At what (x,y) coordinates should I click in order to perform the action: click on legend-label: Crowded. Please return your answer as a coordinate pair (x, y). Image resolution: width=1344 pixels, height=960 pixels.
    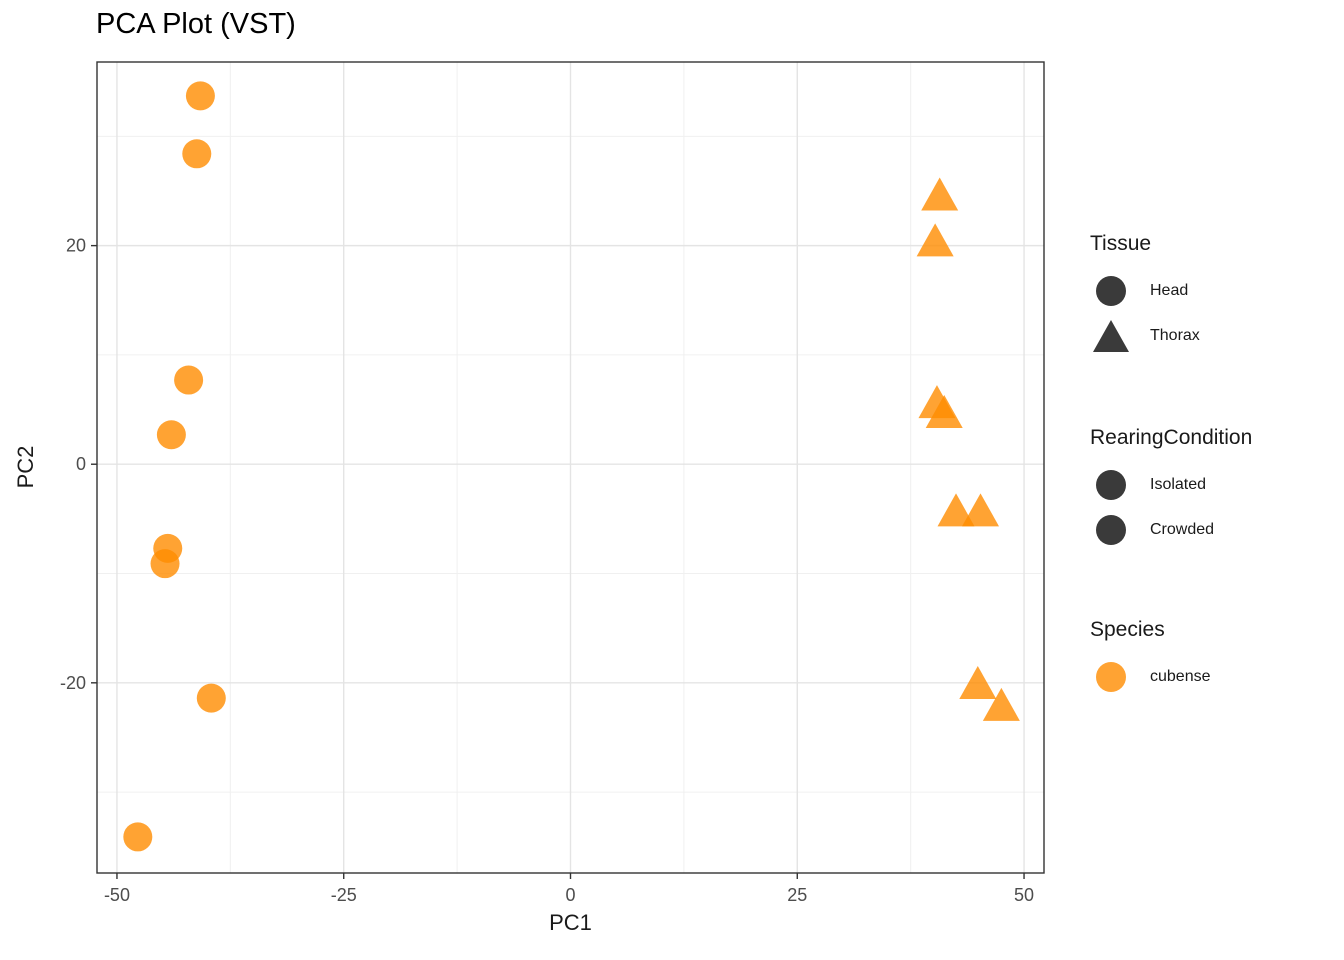
    Looking at the image, I should click on (1182, 529).